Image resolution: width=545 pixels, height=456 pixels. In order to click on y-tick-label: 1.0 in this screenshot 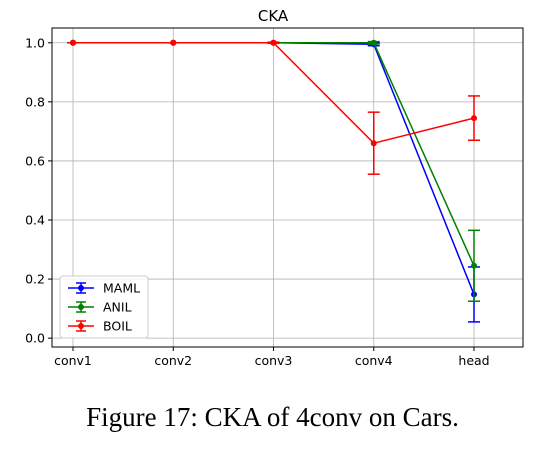, I will do `click(35, 42)`.